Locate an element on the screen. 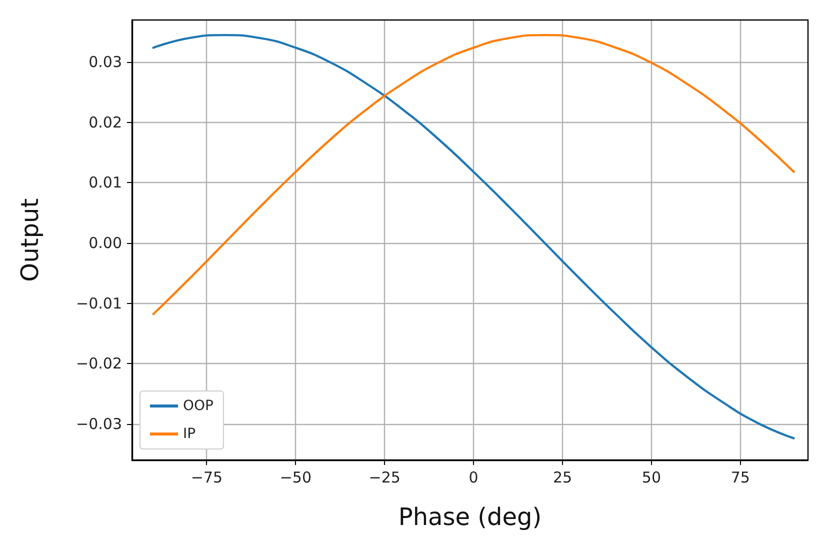 Image resolution: width=819 pixels, height=537 pixels. y-tick-label: 0.00 is located at coordinates (105, 243).